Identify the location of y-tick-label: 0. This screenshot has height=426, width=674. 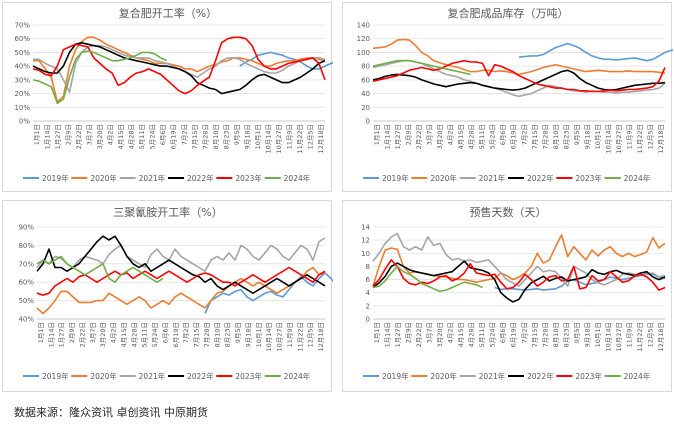
(368, 320).